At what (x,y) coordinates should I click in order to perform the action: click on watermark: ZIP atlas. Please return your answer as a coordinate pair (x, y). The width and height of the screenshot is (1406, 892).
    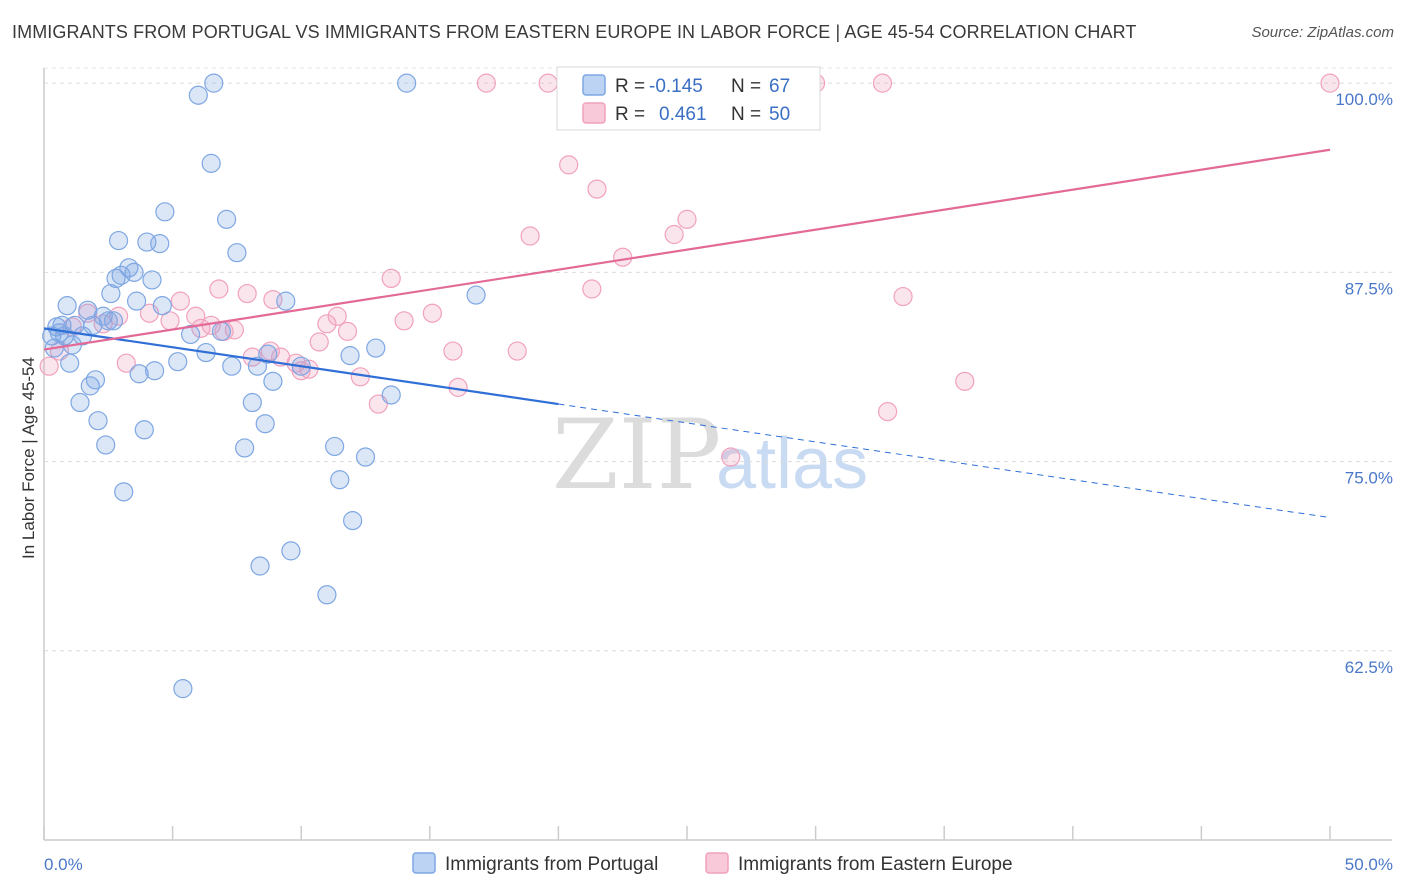
    Looking at the image, I should click on (710, 455).